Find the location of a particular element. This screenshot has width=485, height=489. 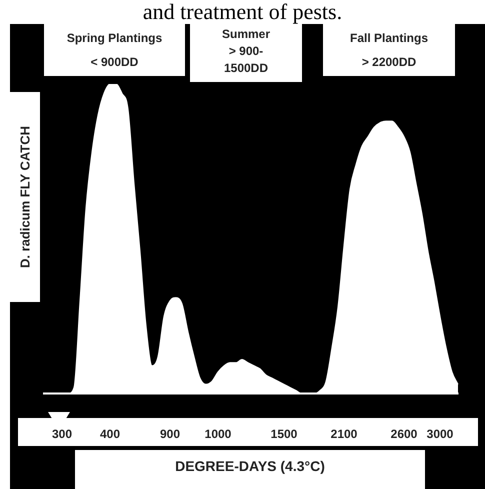

x-tick-label: 300 is located at coordinates (62, 434).